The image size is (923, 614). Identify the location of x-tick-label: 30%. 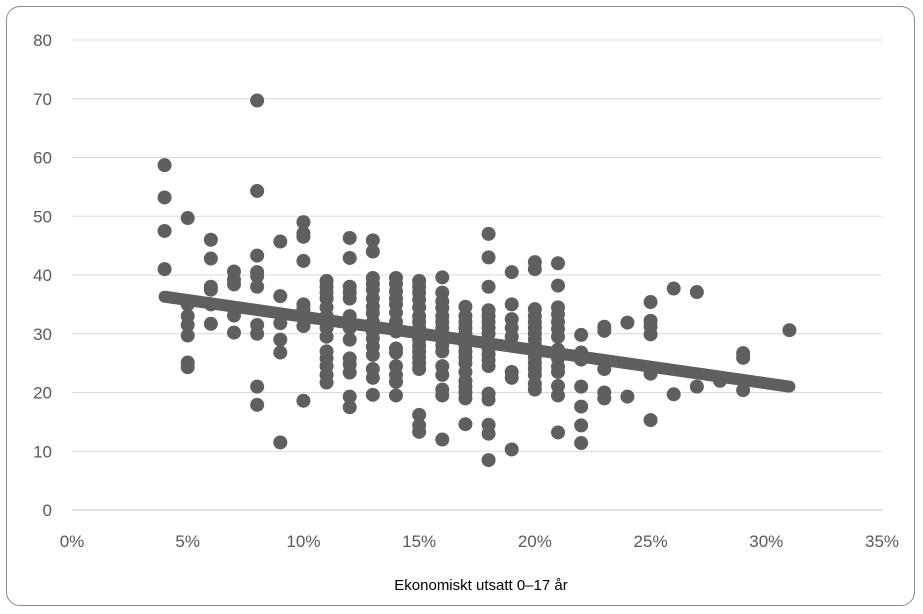
(766, 541).